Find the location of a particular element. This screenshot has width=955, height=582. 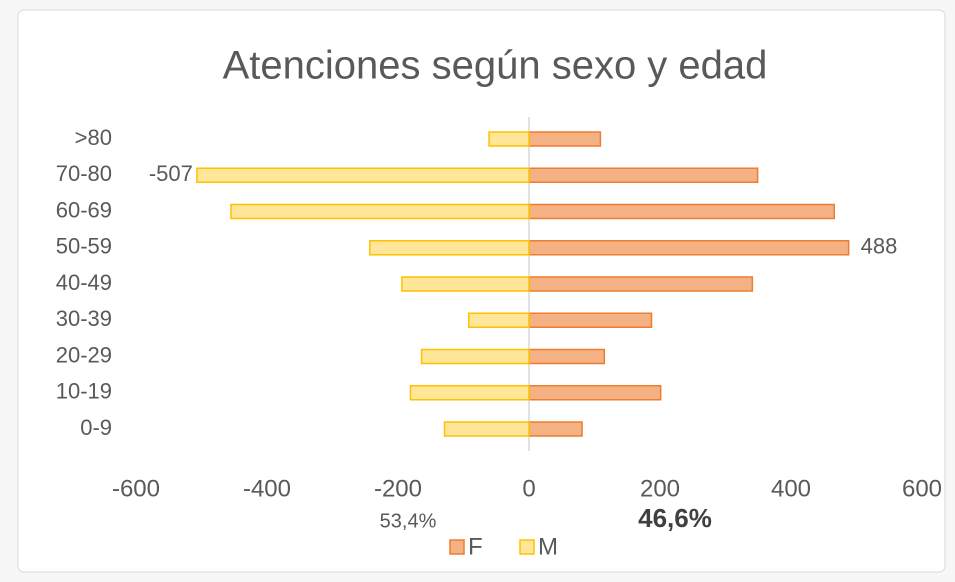

y-tick-label: >80 is located at coordinates (93, 137).